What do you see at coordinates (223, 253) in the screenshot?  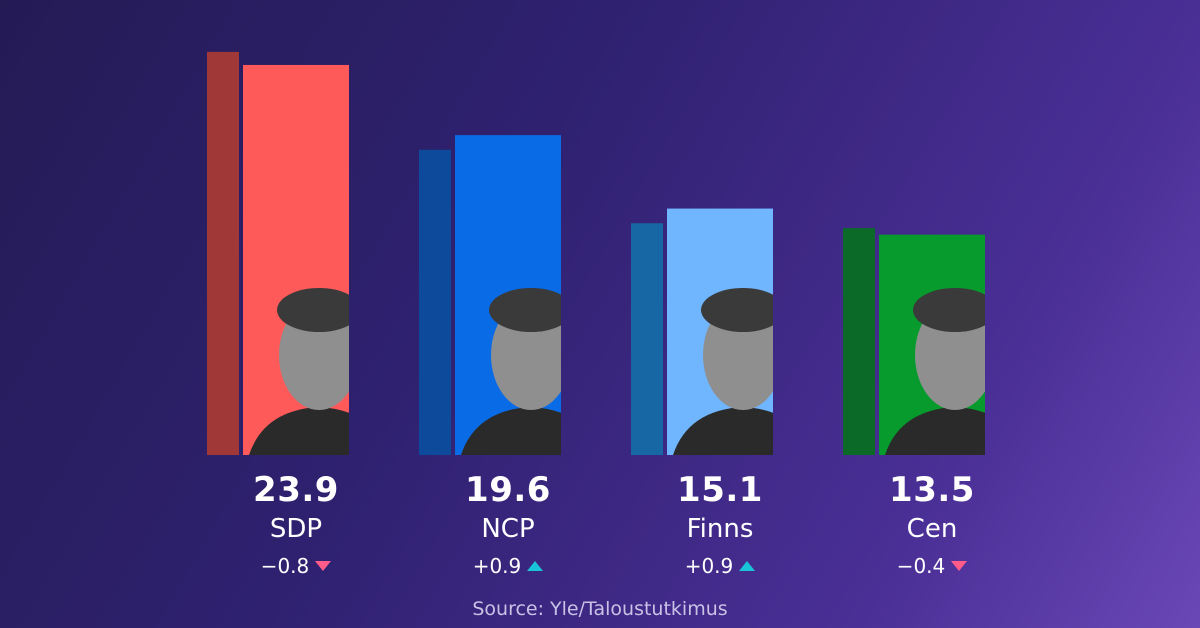 I see `previous-bar-sdp` at bounding box center [223, 253].